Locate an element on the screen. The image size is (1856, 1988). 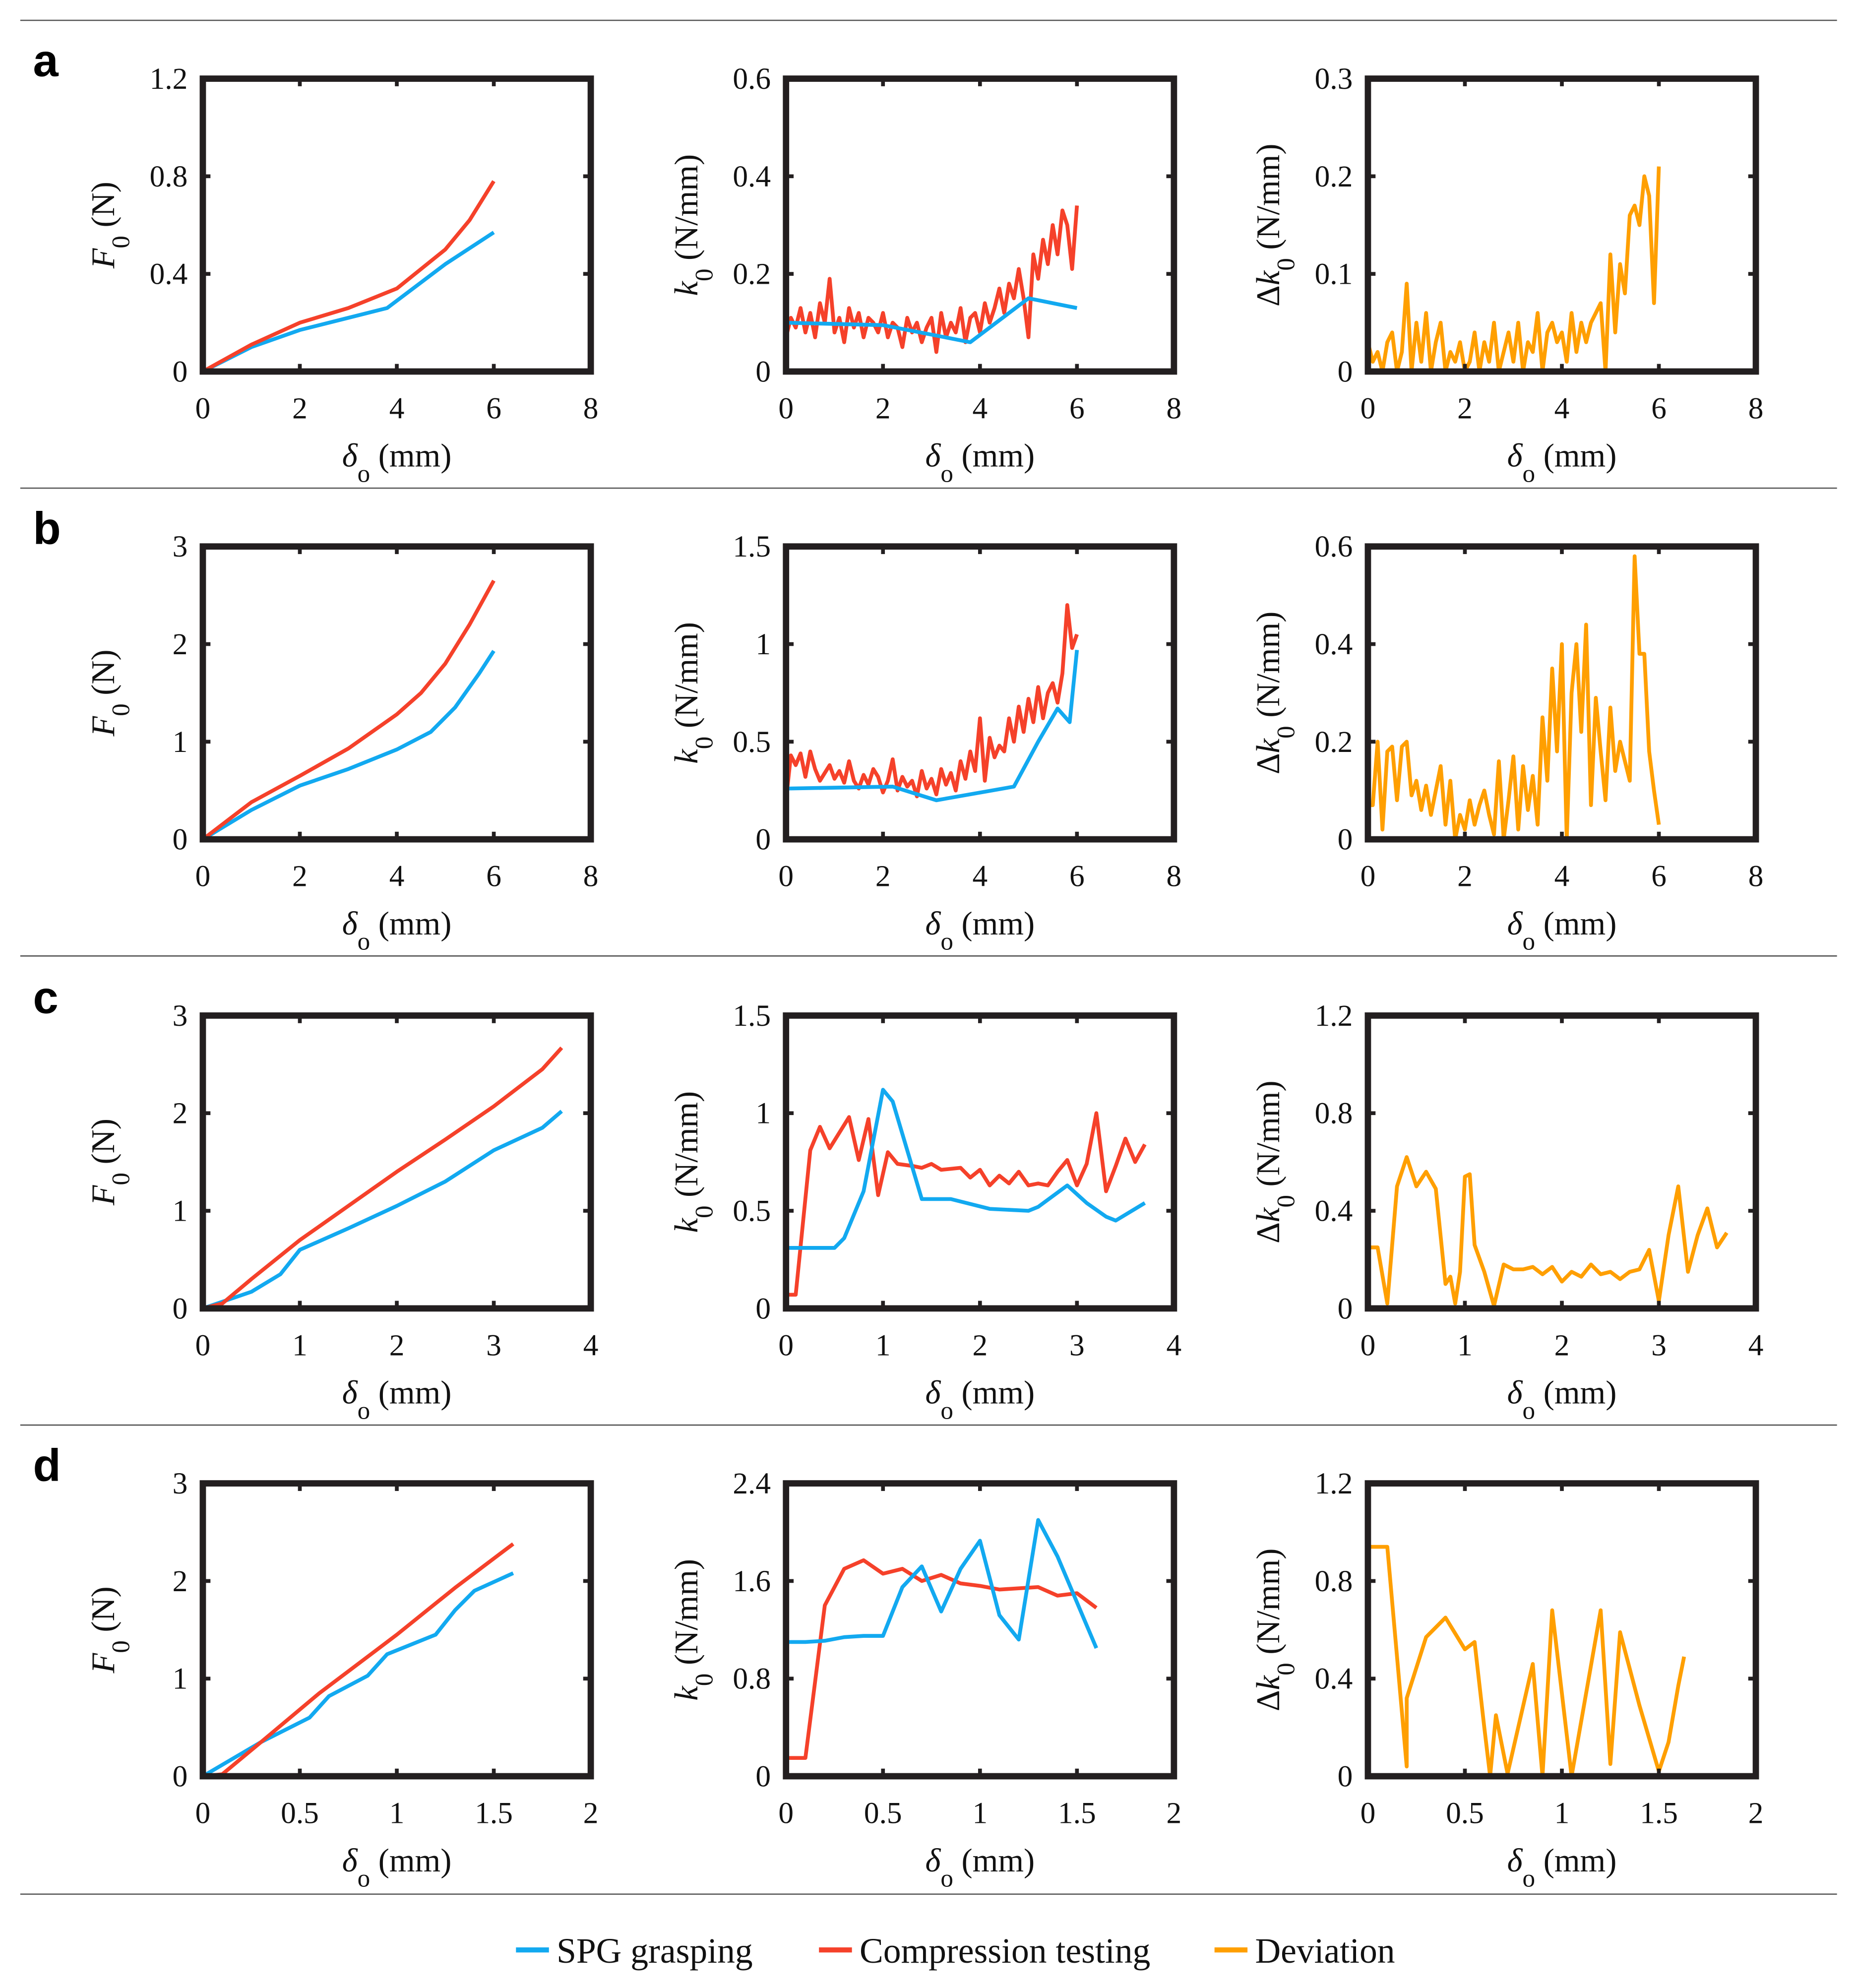
y-tick-label: 1.5 is located at coordinates (752, 1016).